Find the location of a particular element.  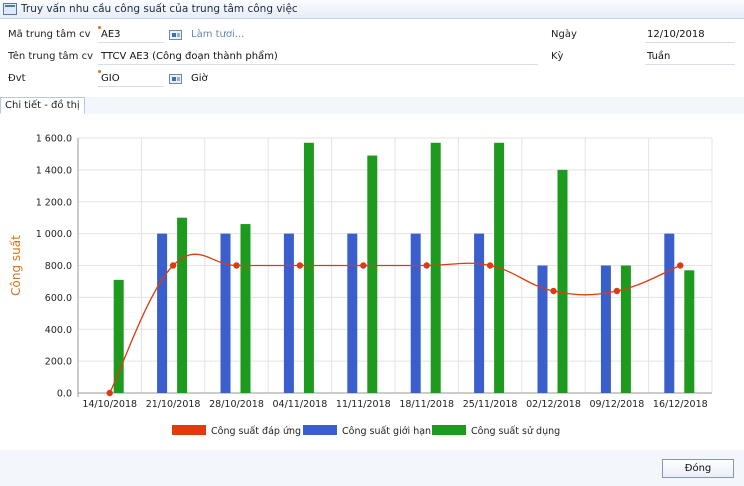

legend-label: Công suất giới hạn is located at coordinates (386, 431).